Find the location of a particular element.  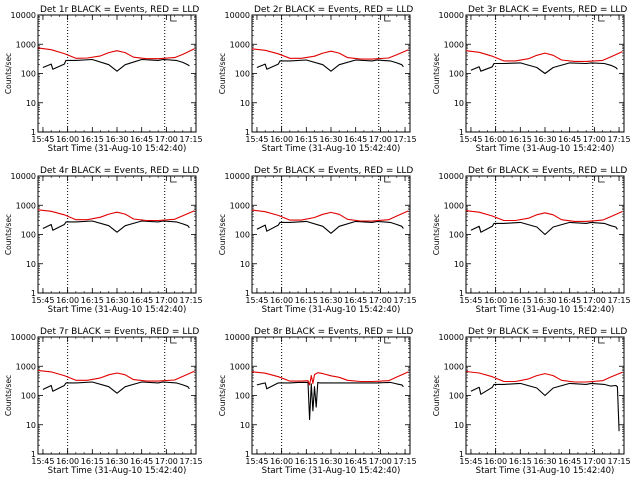

panel-title: Det 7r BLACK = Events, RED = LLD is located at coordinates (119, 332).